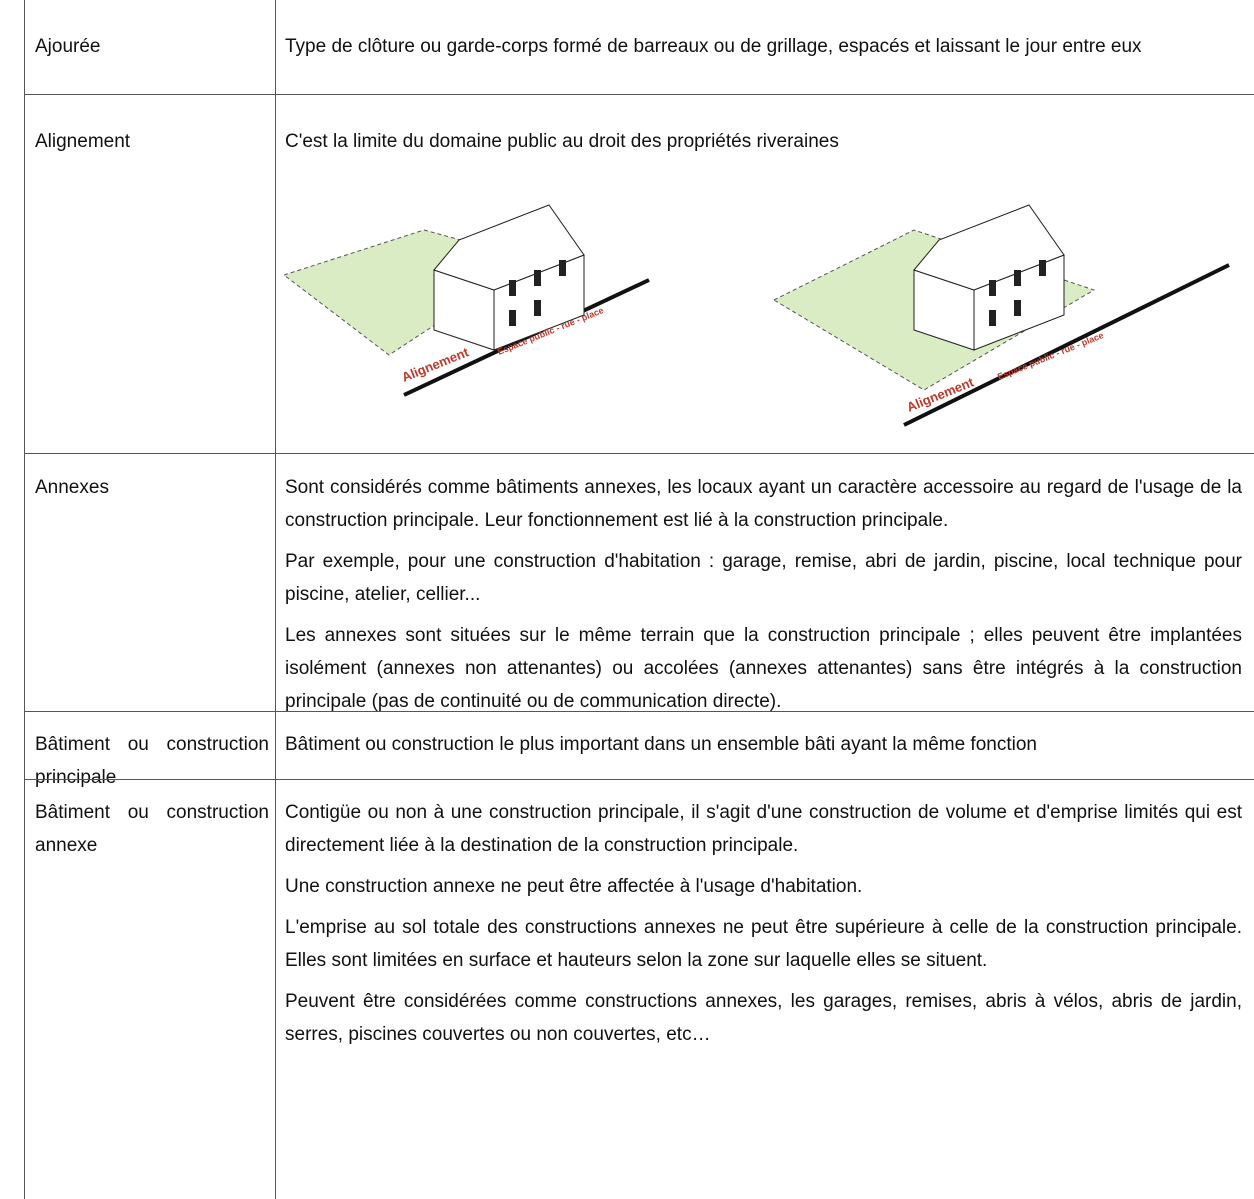 The height and width of the screenshot is (1199, 1254). Describe the element at coordinates (150, 989) in the screenshot. I see `term-cell: Bâtiment ou construction annexe` at that location.